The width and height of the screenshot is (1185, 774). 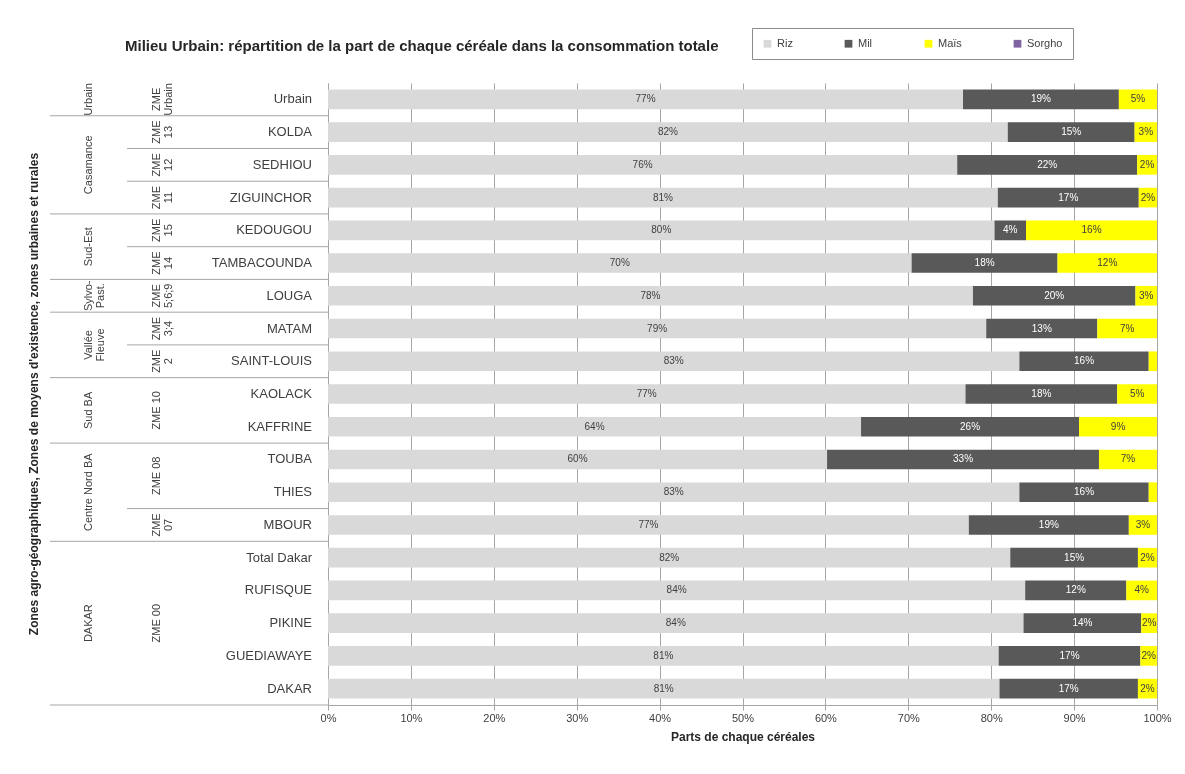 I want to click on data-label: 60%, so click(x=577, y=459).